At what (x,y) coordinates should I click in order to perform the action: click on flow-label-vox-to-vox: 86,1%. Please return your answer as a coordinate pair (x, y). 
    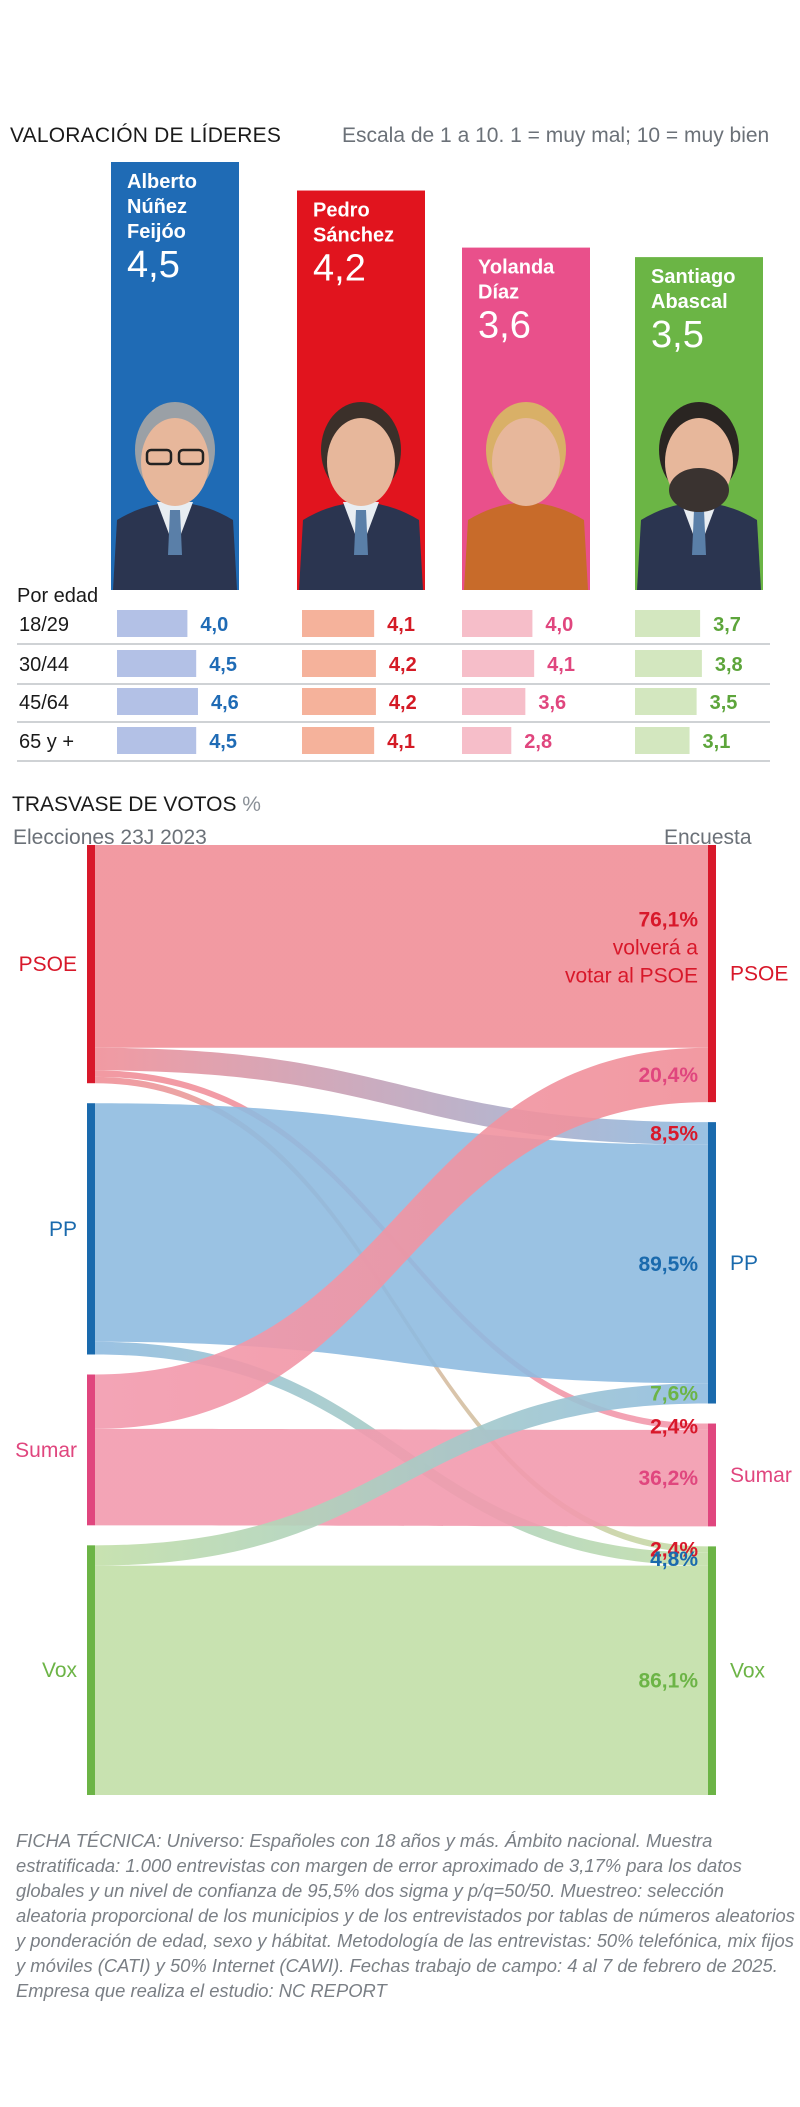
    Looking at the image, I should click on (668, 1680).